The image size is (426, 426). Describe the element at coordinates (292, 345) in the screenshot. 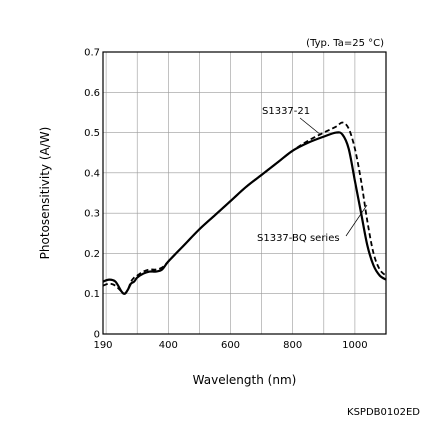

I see `x-tick-label: 800` at that location.